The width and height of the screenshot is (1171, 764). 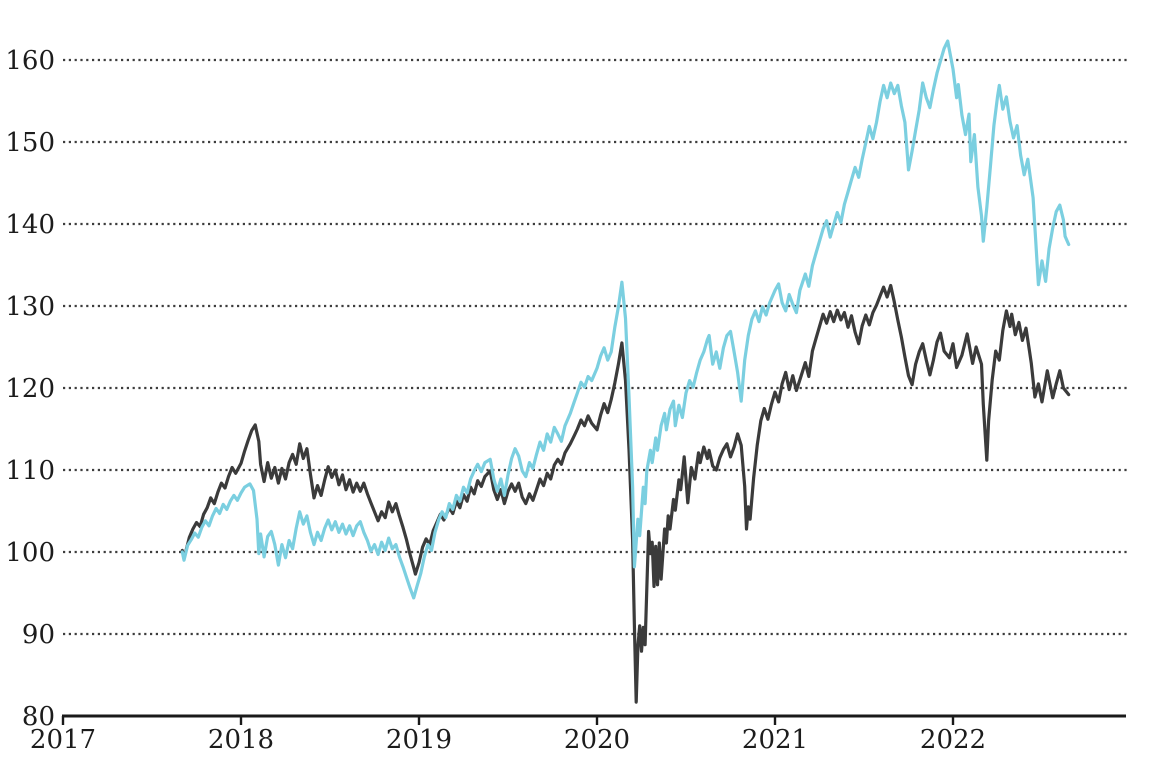 I want to click on y-axis-tick-label: 160, so click(x=30, y=61).